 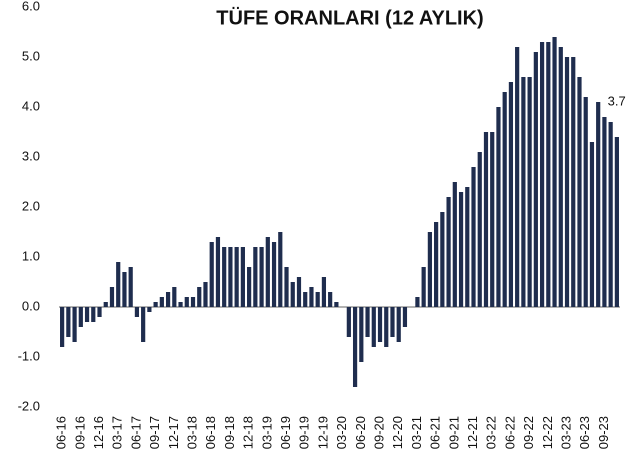 I want to click on x-tick-label: 12-16, so click(x=98, y=432).